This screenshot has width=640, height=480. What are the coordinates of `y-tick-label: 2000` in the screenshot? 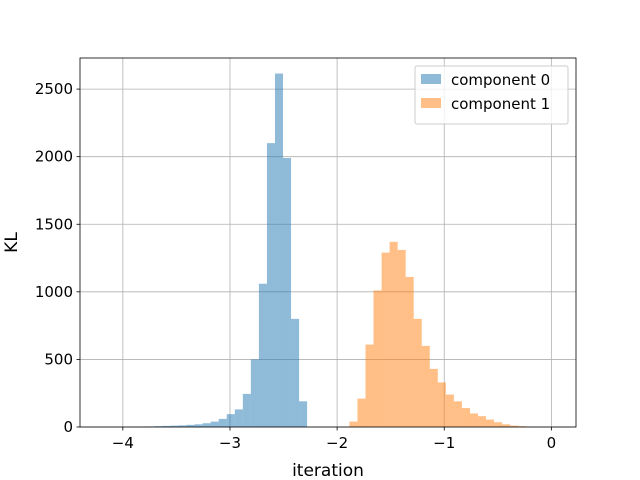 It's located at (54, 157).